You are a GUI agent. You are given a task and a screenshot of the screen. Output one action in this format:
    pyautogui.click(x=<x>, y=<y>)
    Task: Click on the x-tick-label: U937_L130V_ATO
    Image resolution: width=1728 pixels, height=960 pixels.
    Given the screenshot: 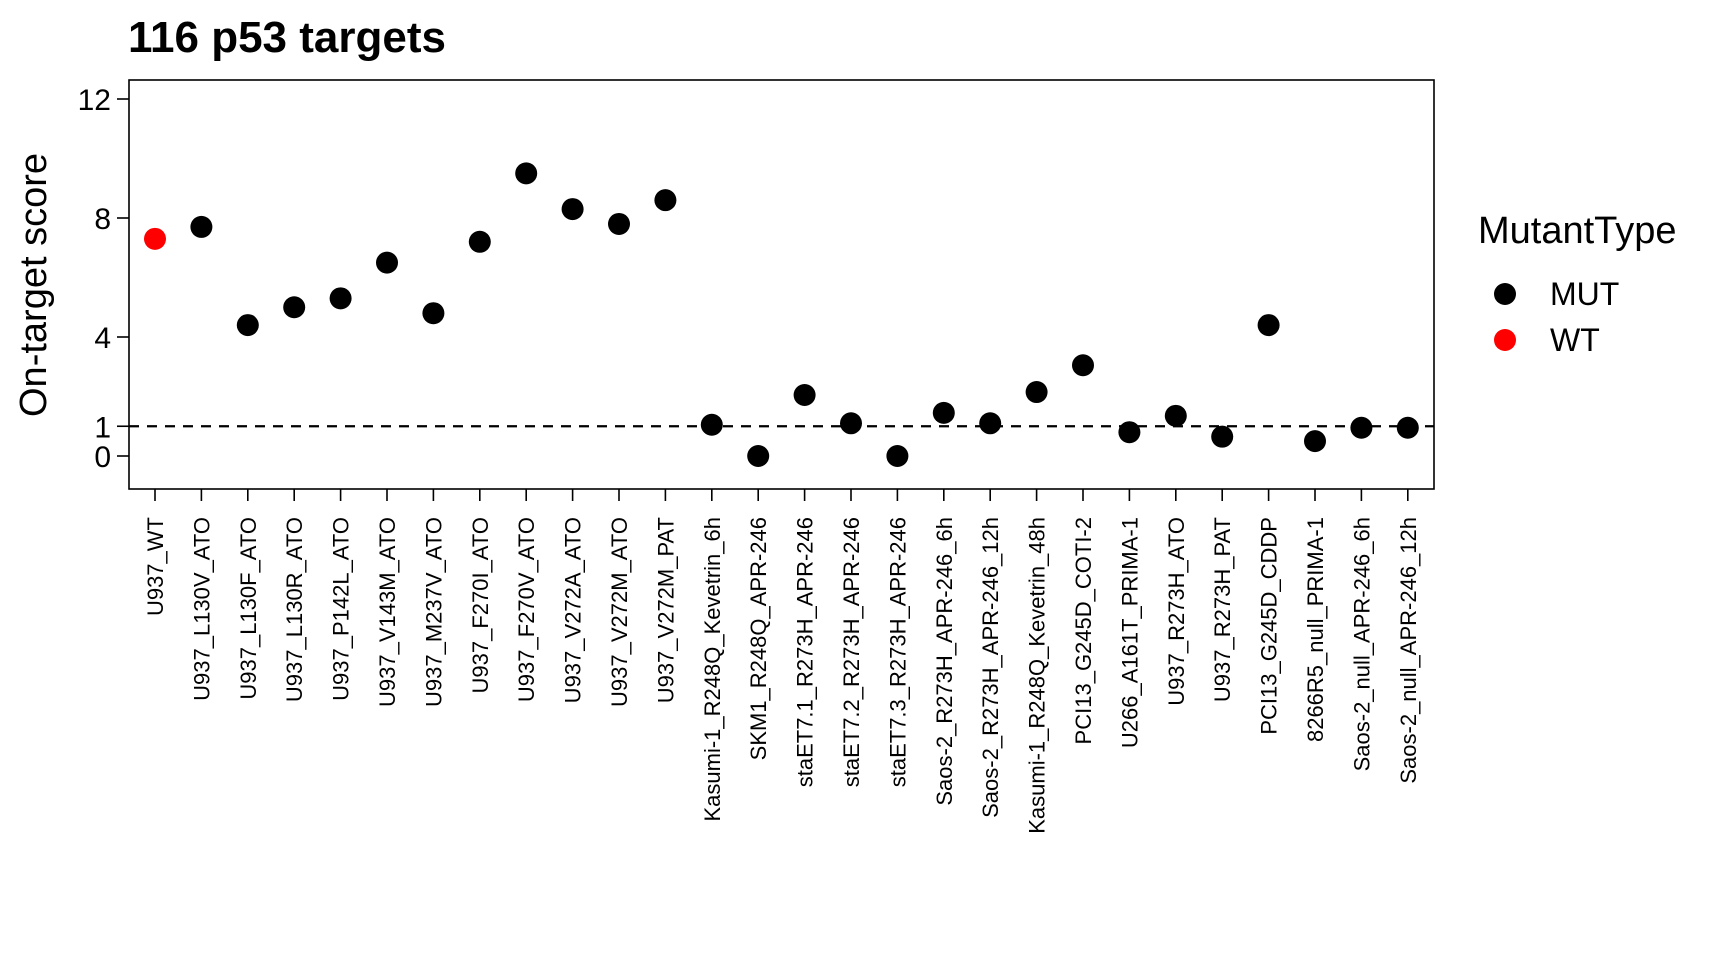 What is the action you would take?
    pyautogui.click(x=201, y=609)
    